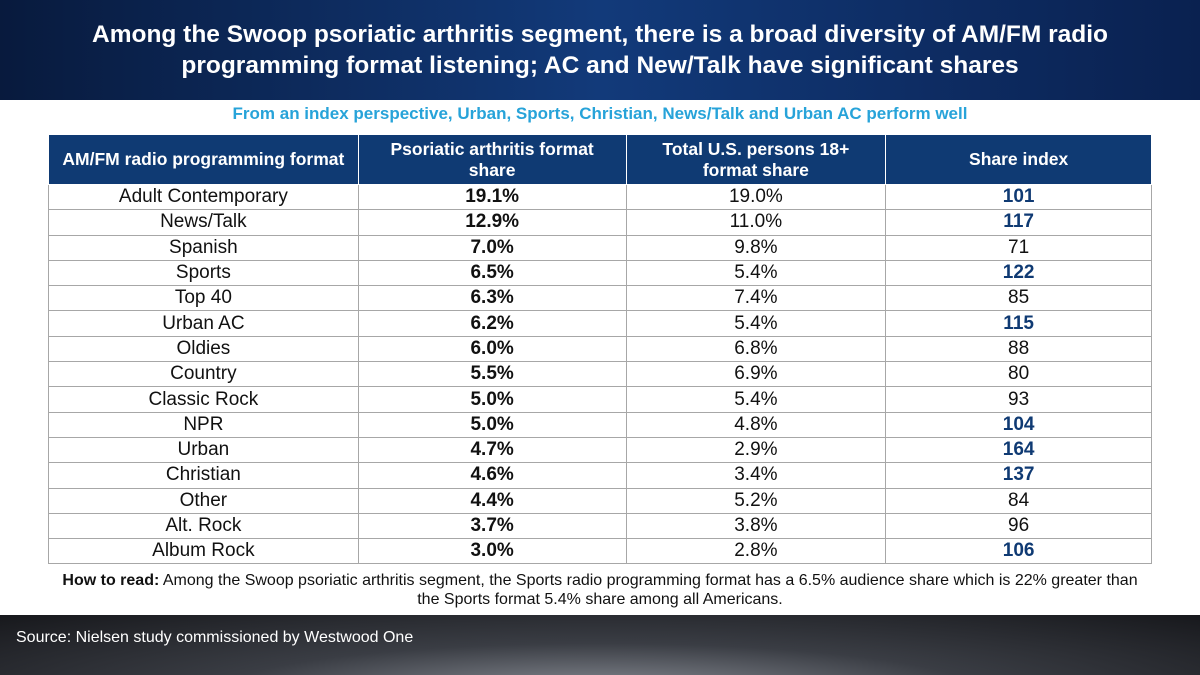 Image resolution: width=1200 pixels, height=675 pixels. I want to click on cell-total-share: 7.4%, so click(756, 298).